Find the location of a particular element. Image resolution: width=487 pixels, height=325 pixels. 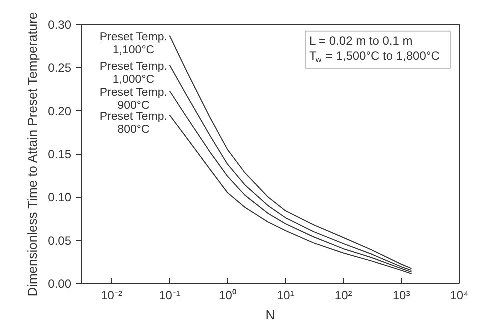

x-tick-label: 10³ is located at coordinates (401, 295).